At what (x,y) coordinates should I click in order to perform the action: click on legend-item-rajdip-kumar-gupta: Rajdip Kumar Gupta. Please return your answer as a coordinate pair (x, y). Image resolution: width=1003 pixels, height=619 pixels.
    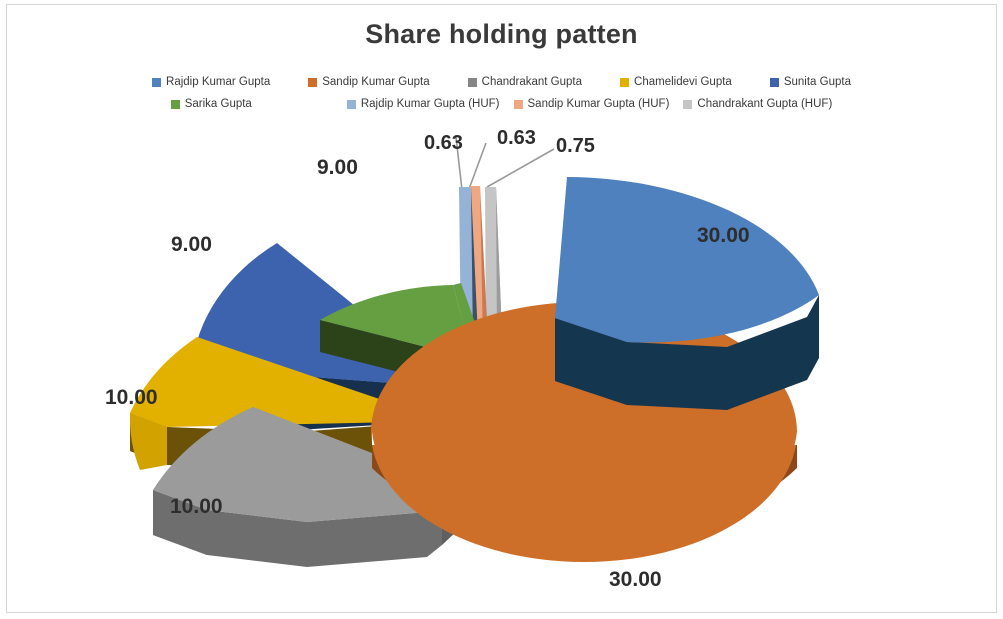
    Looking at the image, I should click on (211, 82).